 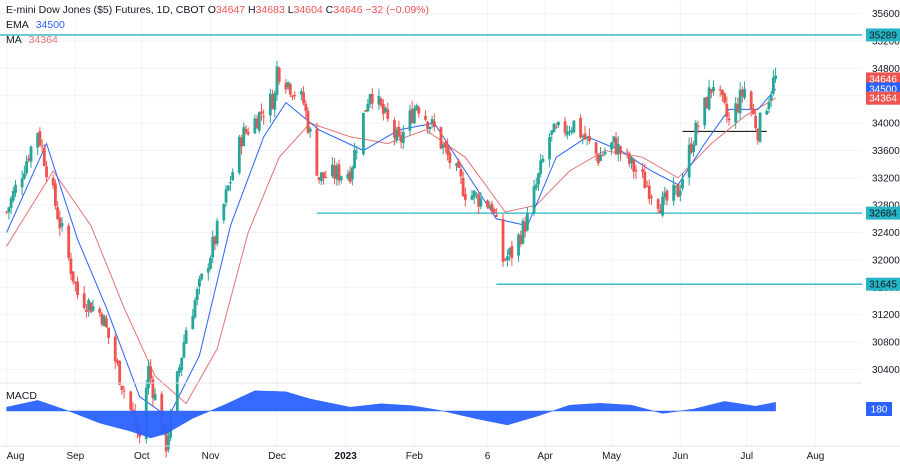 What do you see at coordinates (886, 178) in the screenshot?
I see `price-tick-label: 33200` at bounding box center [886, 178].